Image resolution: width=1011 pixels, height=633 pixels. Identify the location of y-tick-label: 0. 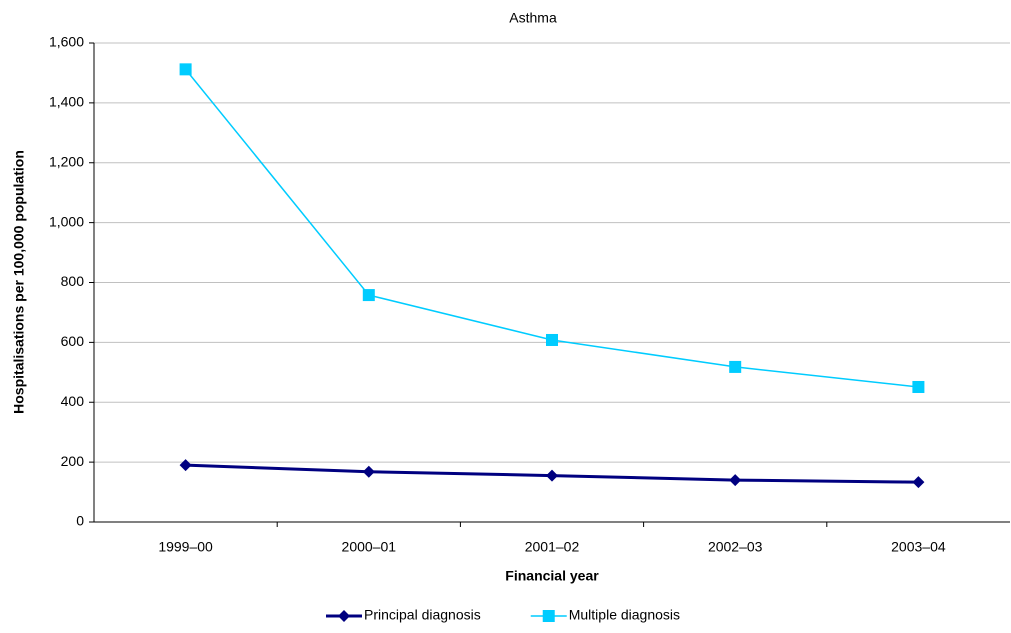
(80, 521).